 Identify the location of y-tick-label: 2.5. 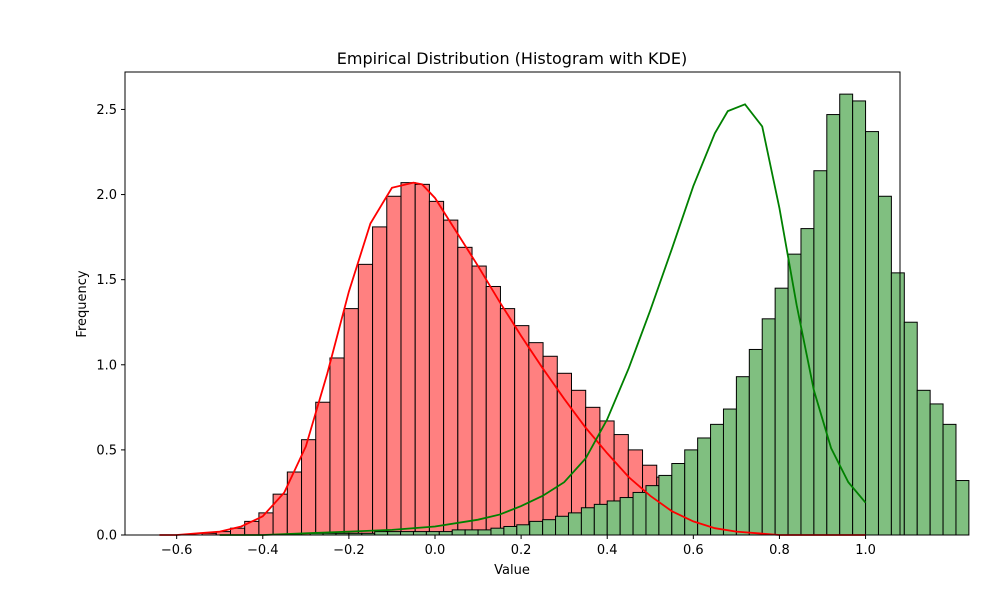
(106, 110).